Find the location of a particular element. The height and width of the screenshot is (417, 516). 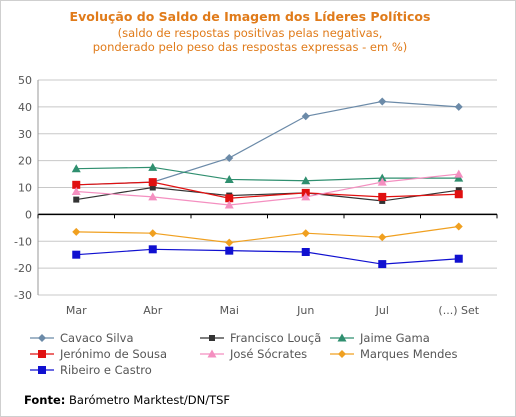

legend-label-francisco-louca: Francisco Louçã is located at coordinates (275, 338).